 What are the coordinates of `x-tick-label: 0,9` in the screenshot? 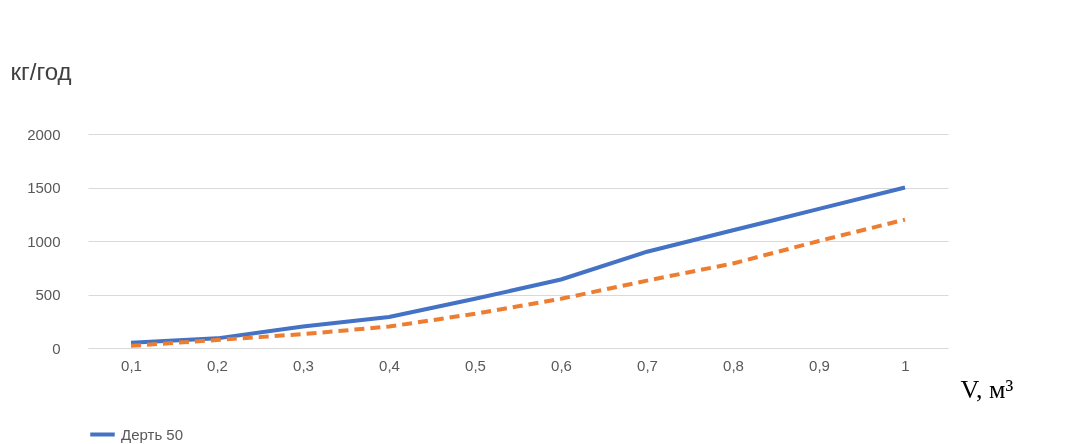 It's located at (819, 365).